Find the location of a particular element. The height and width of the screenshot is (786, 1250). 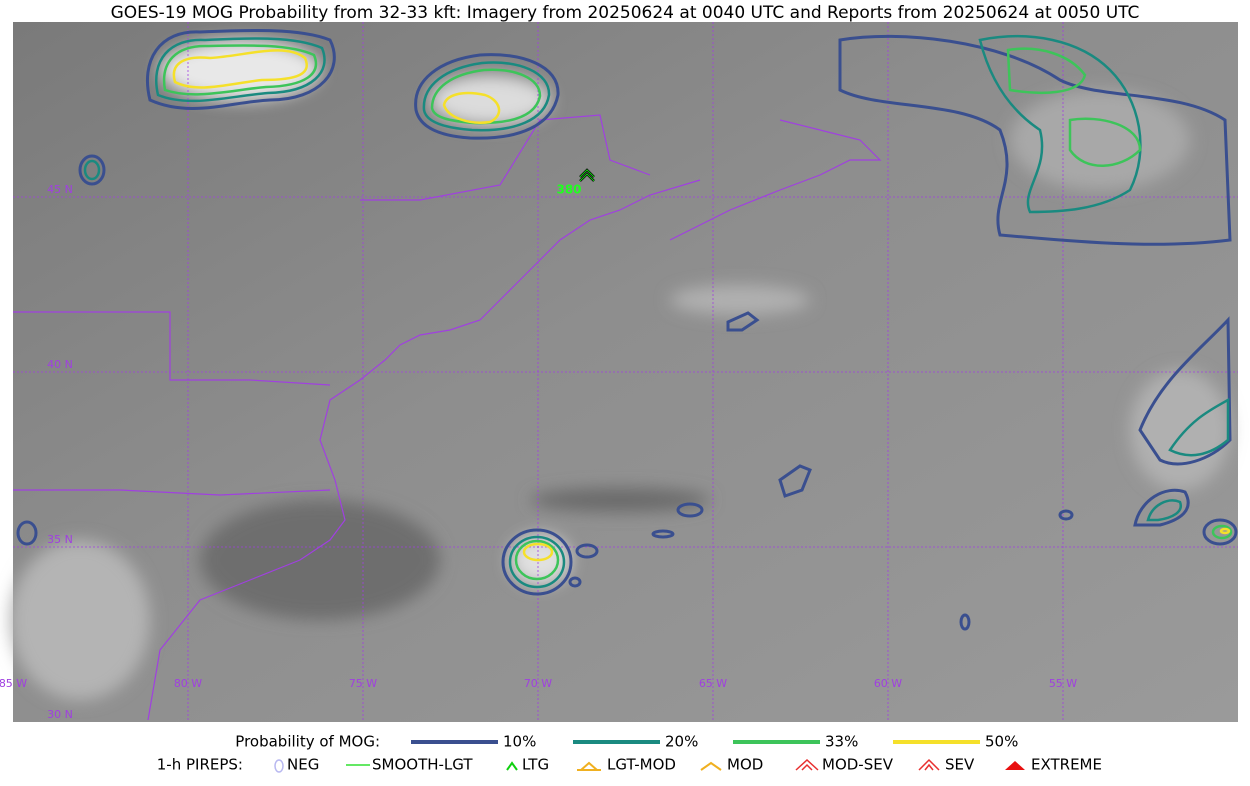

lon-label: 60 W is located at coordinates (888, 683).